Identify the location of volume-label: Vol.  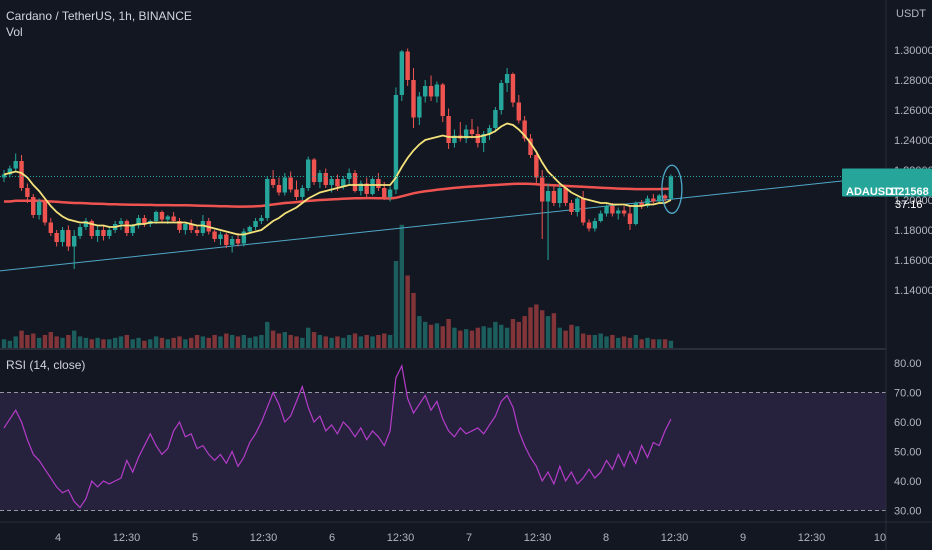
(14, 32).